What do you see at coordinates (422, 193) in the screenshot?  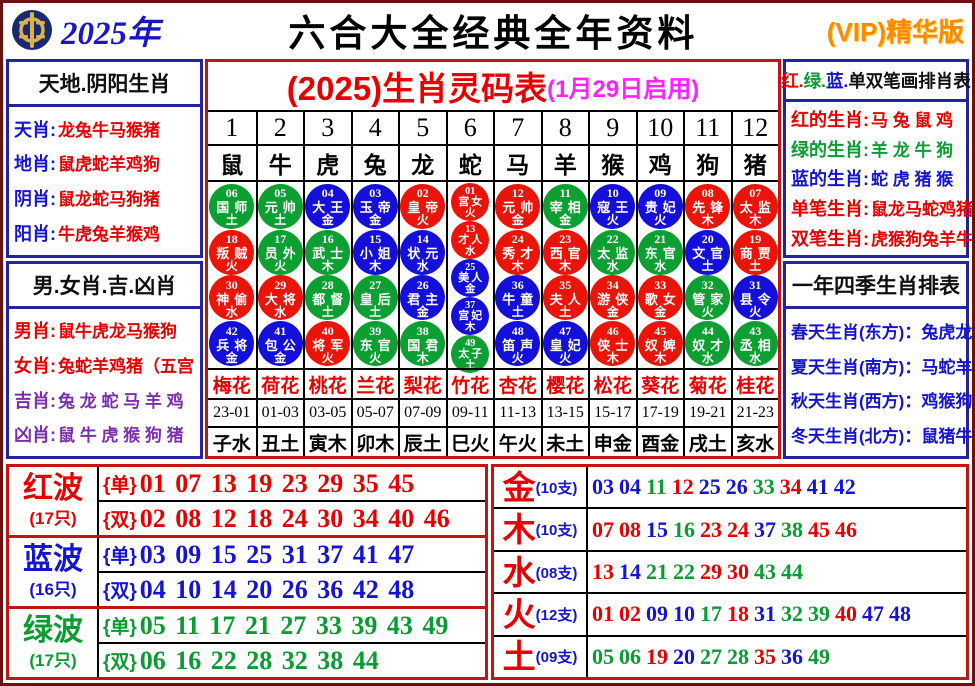 I see `ball-number: 02` at bounding box center [422, 193].